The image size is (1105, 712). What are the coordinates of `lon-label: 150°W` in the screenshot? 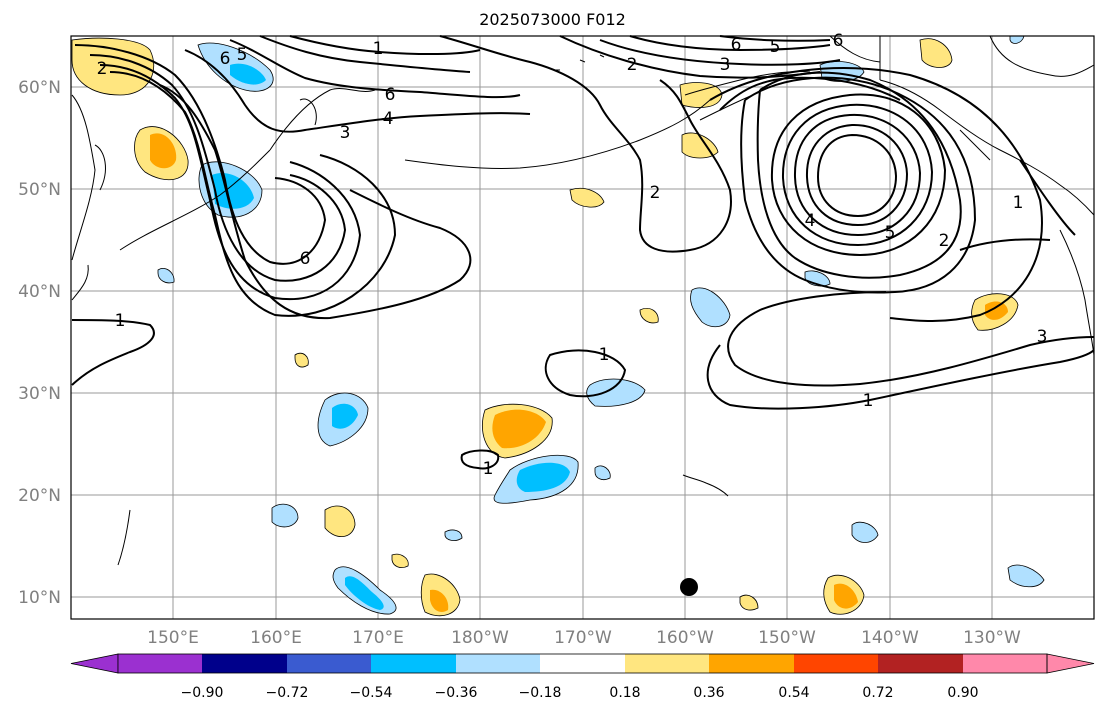 It's located at (787, 638).